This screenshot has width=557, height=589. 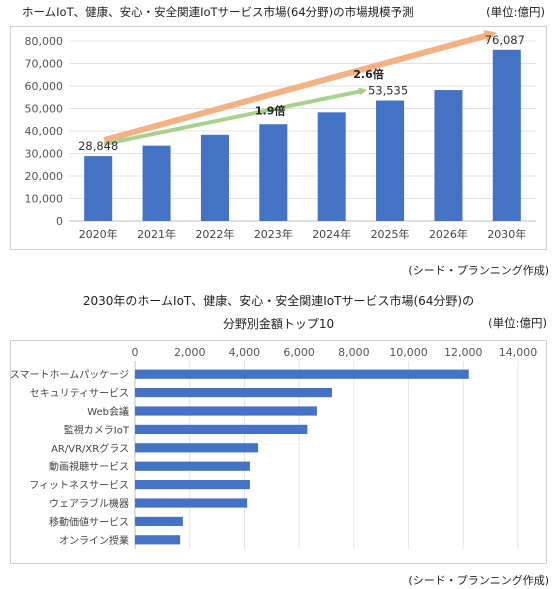 What do you see at coordinates (515, 12) in the screenshot?
I see `chart1-unit: (単位:億円)` at bounding box center [515, 12].